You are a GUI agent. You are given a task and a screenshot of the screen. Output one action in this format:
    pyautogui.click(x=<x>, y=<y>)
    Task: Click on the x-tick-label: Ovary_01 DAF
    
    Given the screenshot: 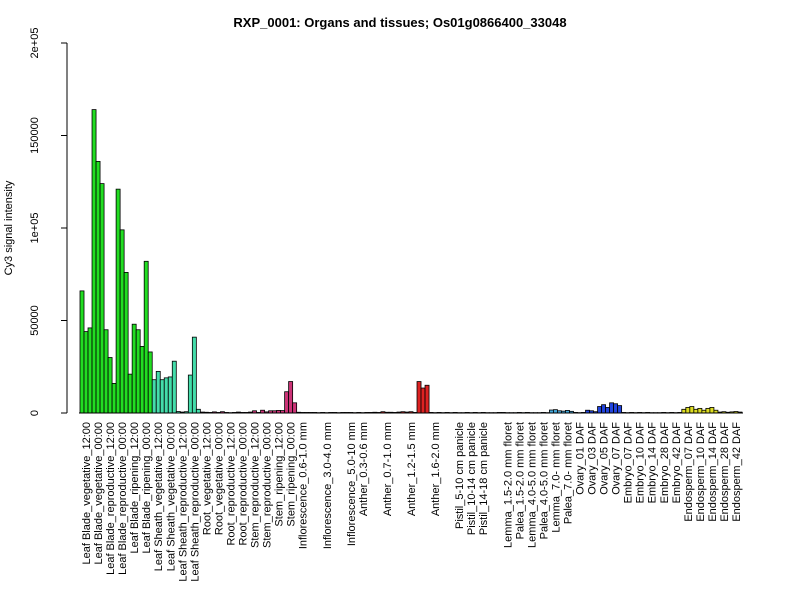 What is the action you would take?
    pyautogui.click(x=581, y=458)
    